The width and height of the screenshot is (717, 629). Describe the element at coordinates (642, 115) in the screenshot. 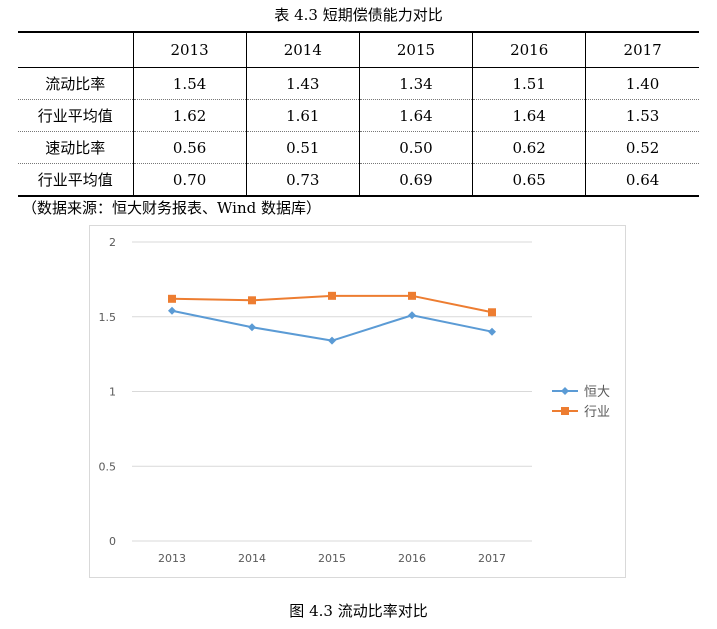

I see `table-cell: 1.53` at that location.